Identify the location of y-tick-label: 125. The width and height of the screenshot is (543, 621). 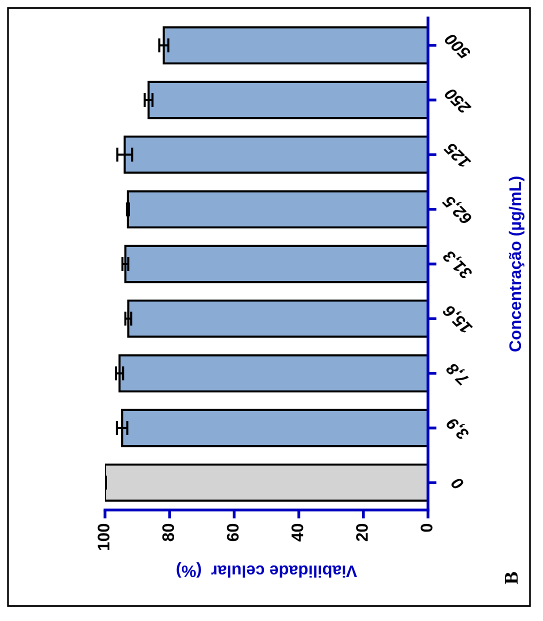
(457, 156).